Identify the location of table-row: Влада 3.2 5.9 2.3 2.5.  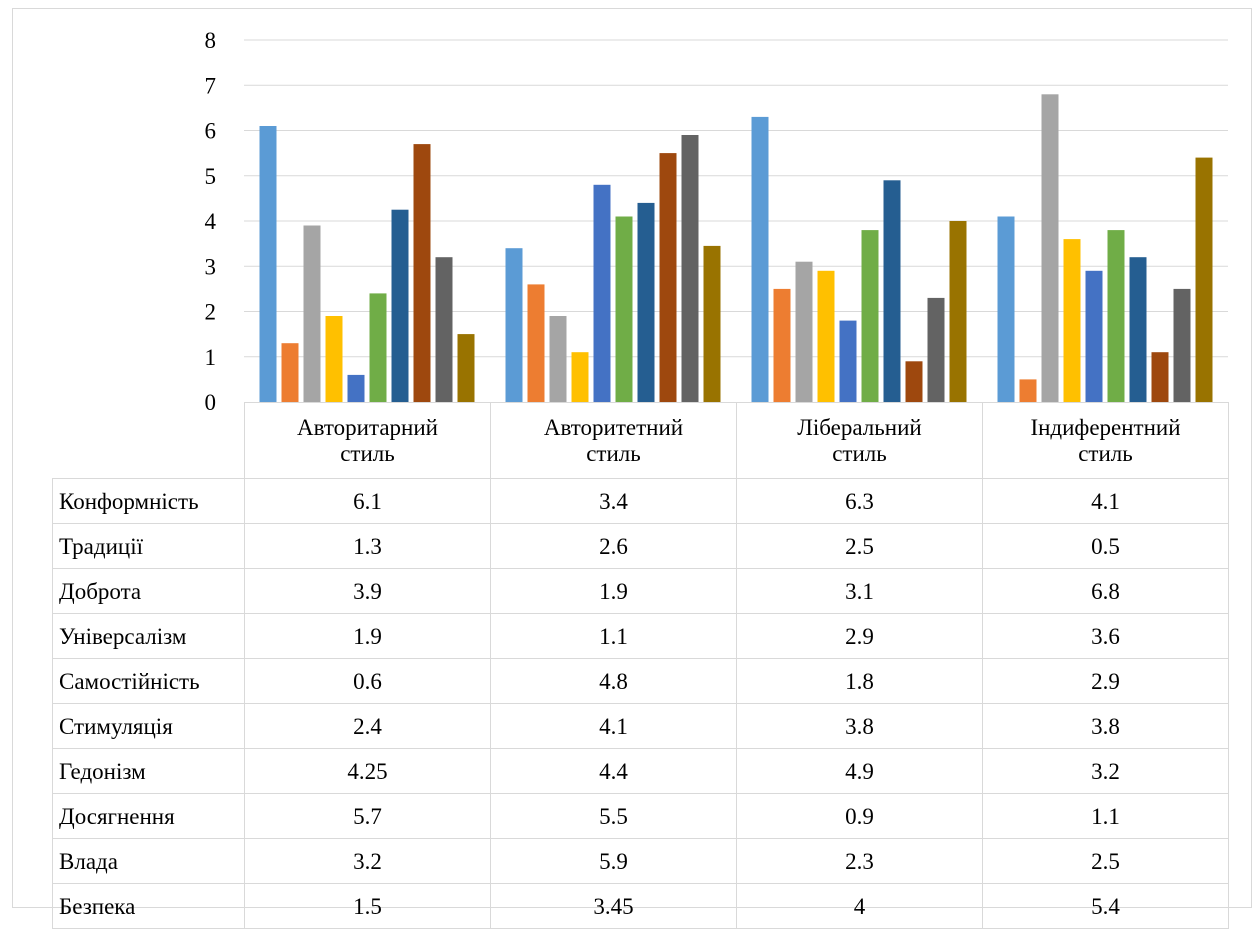
(640, 861).